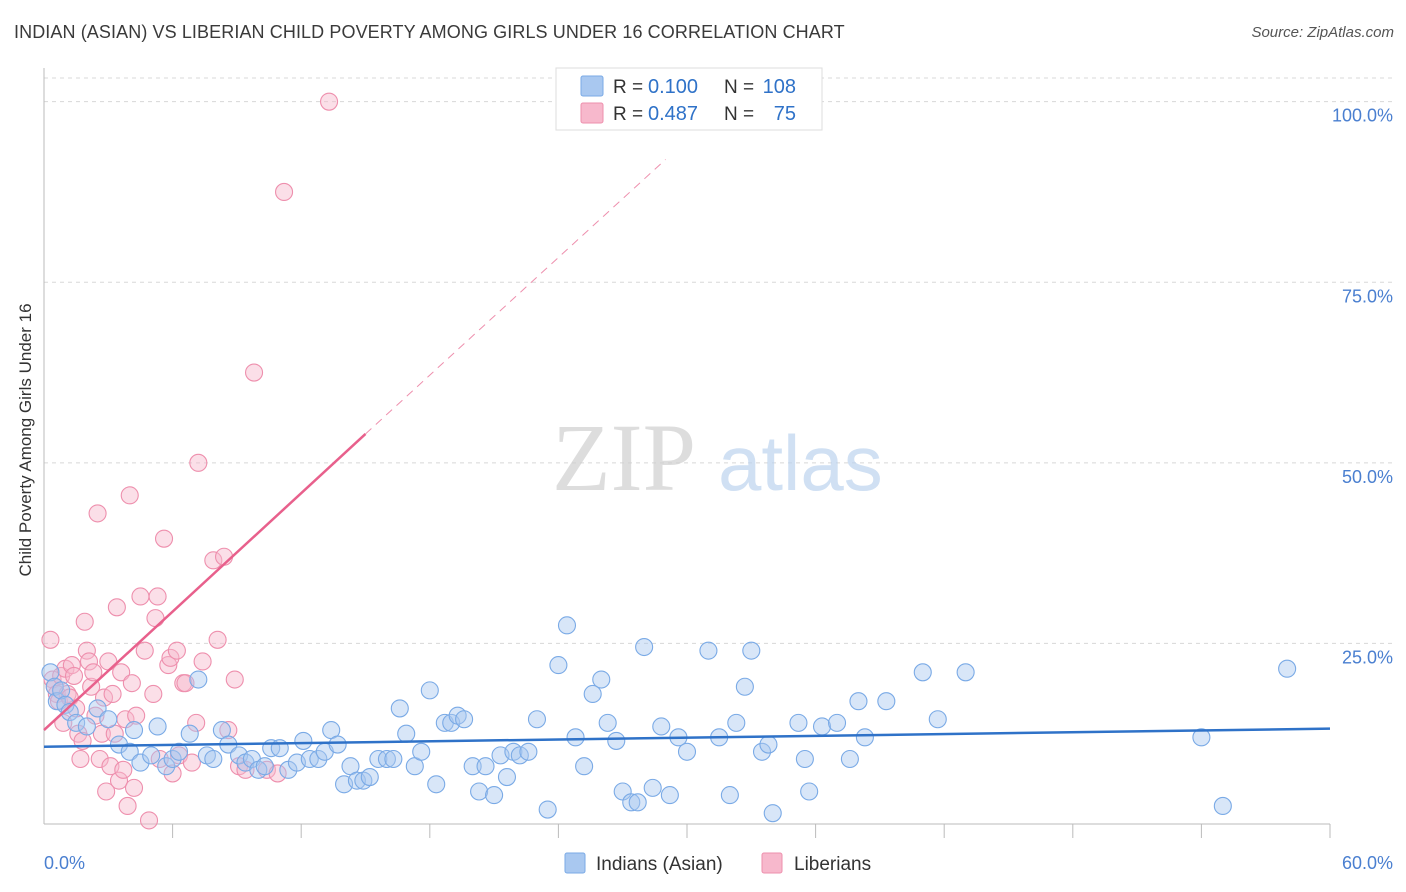 The image size is (1406, 892). What do you see at coordinates (772, 863) in the screenshot?
I see `legend-swatch-liberians` at bounding box center [772, 863].